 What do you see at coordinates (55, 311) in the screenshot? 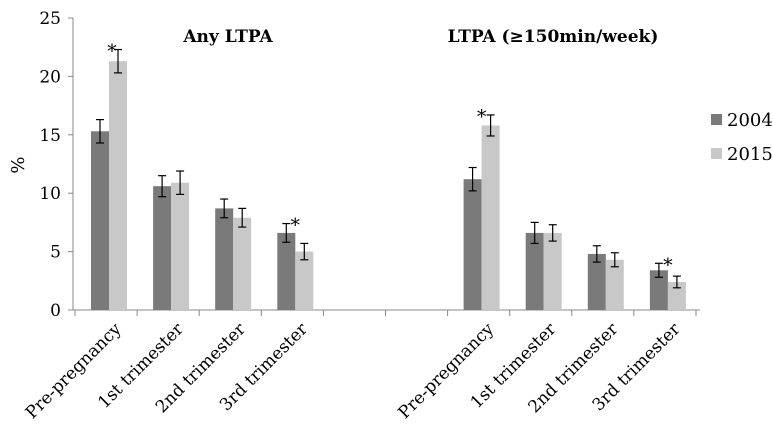
I see `y-tick-label: 0` at bounding box center [55, 311].